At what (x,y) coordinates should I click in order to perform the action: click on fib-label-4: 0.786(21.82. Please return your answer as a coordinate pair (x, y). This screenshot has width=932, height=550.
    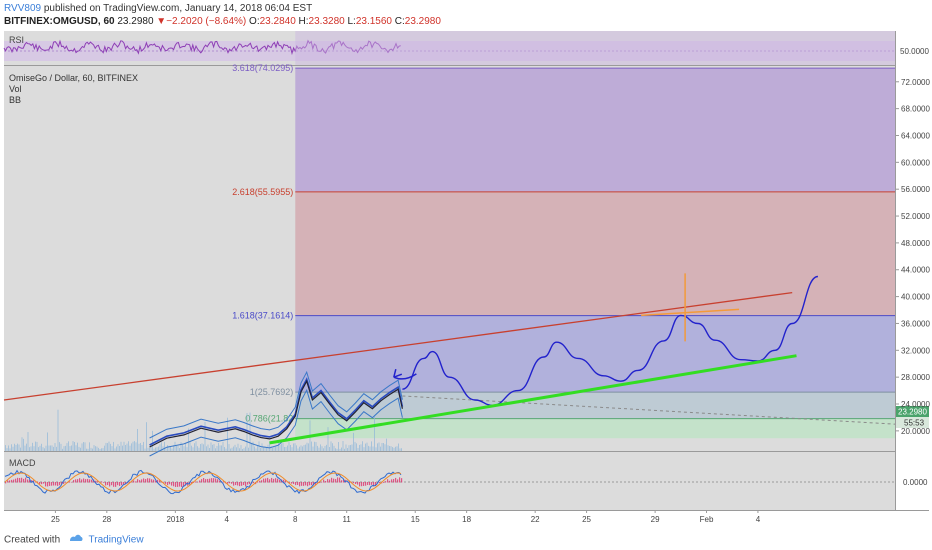
    Looking at the image, I should click on (269, 419).